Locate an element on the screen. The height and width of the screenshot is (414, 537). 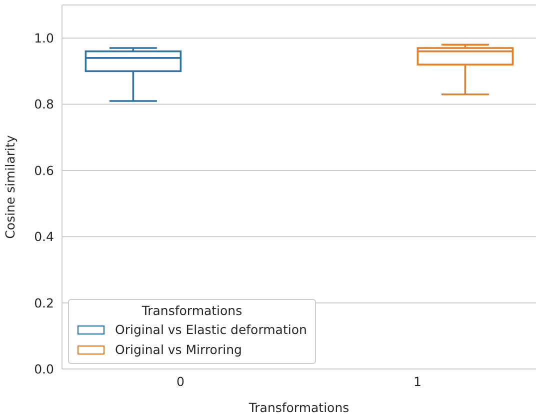
x-tick-label: 1 is located at coordinates (418, 381).